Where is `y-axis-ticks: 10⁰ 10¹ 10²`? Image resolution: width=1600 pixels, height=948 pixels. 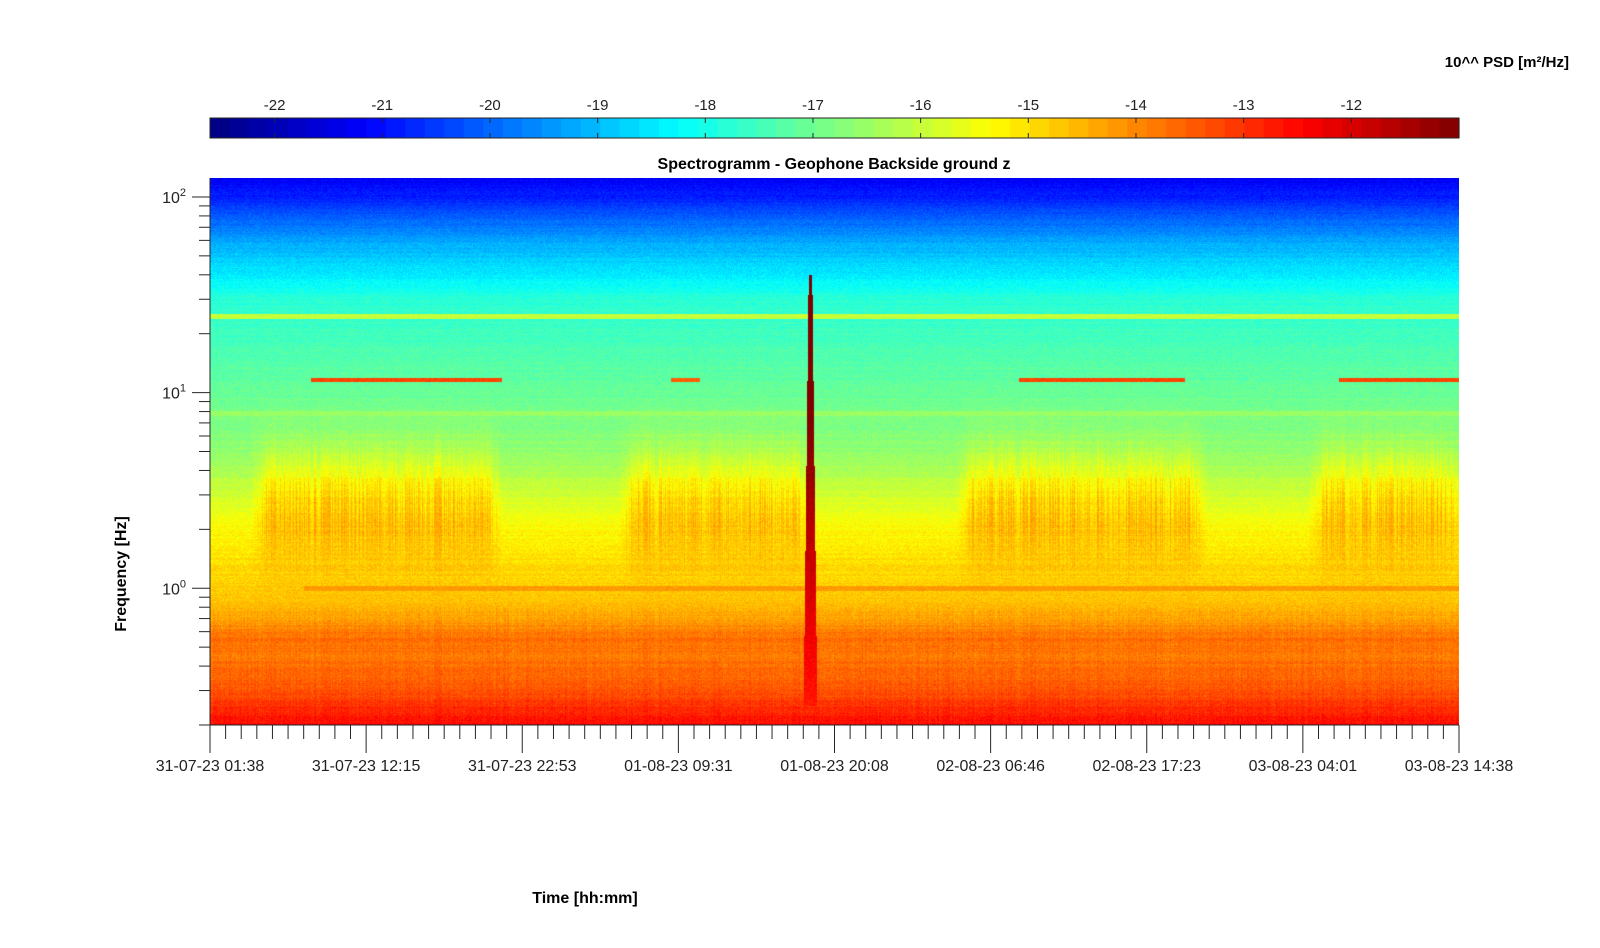 y-axis-ticks: 10⁰ 10¹ 10² is located at coordinates (186, 456).